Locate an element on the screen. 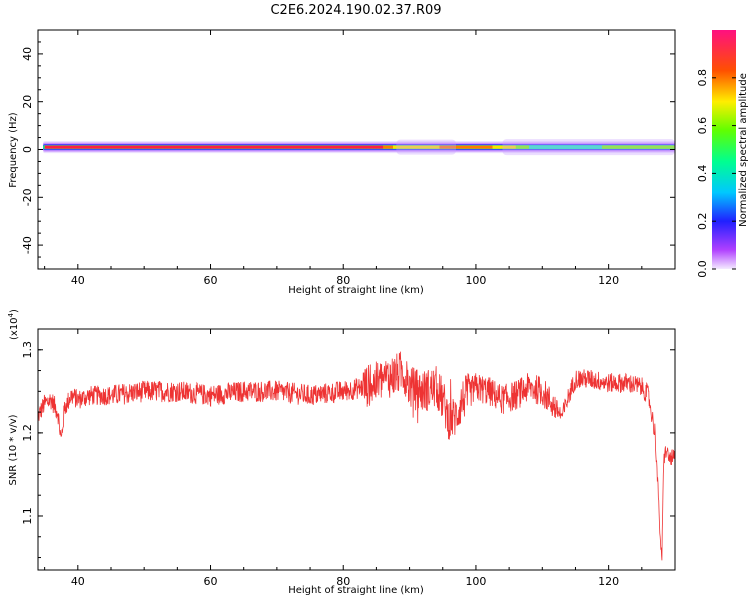 This screenshot has height=600, width=750. spectrogram-x-tick-label: 40 is located at coordinates (78, 280).